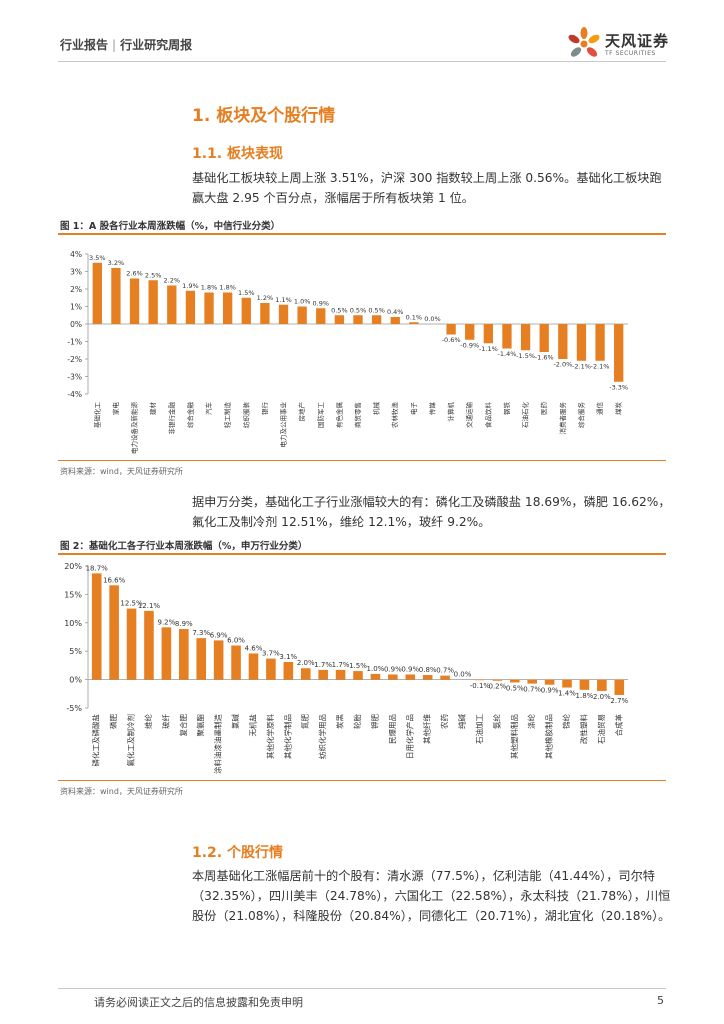 This screenshot has width=724, height=1024. Describe the element at coordinates (237, 853) in the screenshot. I see `subsection-title-stocks: 1.2. 个股行情` at that location.